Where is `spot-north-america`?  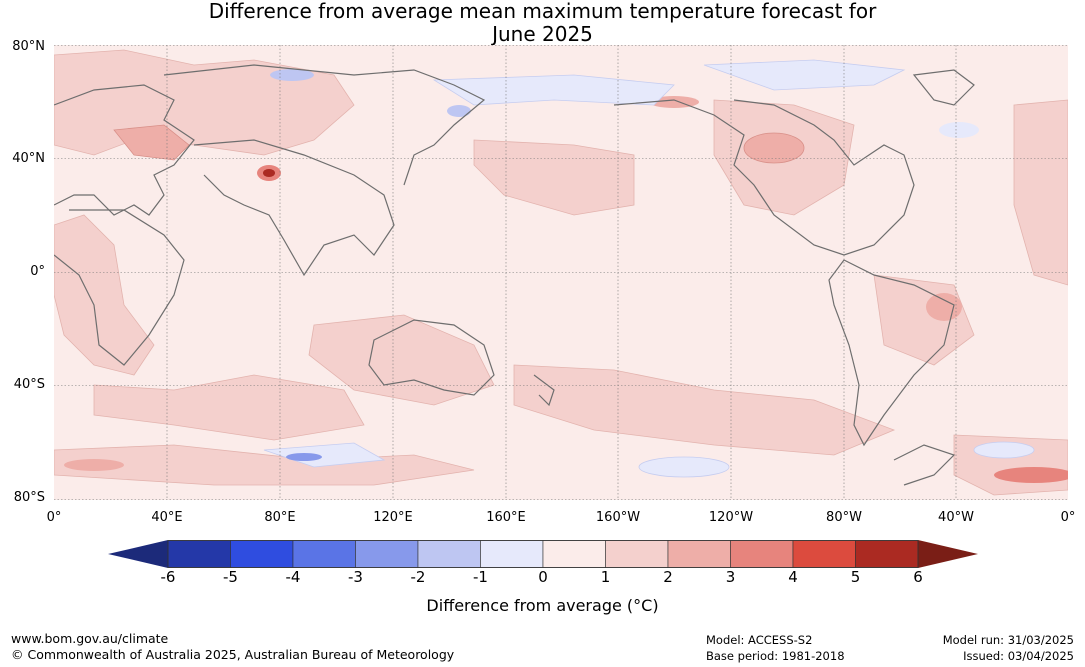
spot-north-america is located at coordinates (774, 148).